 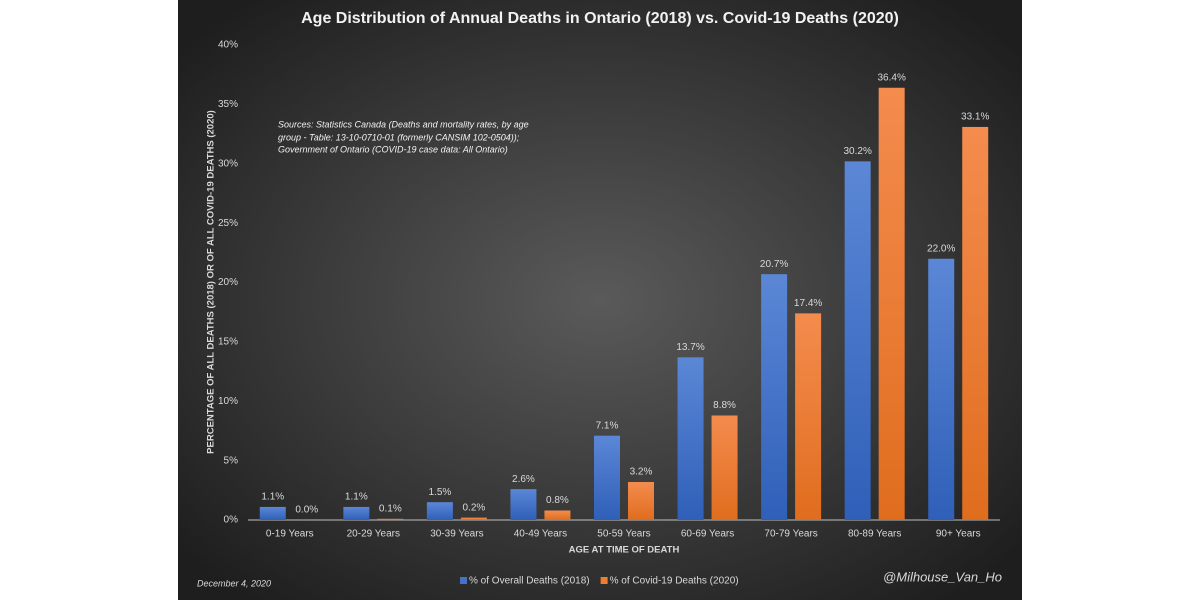 What do you see at coordinates (390, 508) in the screenshot?
I see `data-label: 0.1%` at bounding box center [390, 508].